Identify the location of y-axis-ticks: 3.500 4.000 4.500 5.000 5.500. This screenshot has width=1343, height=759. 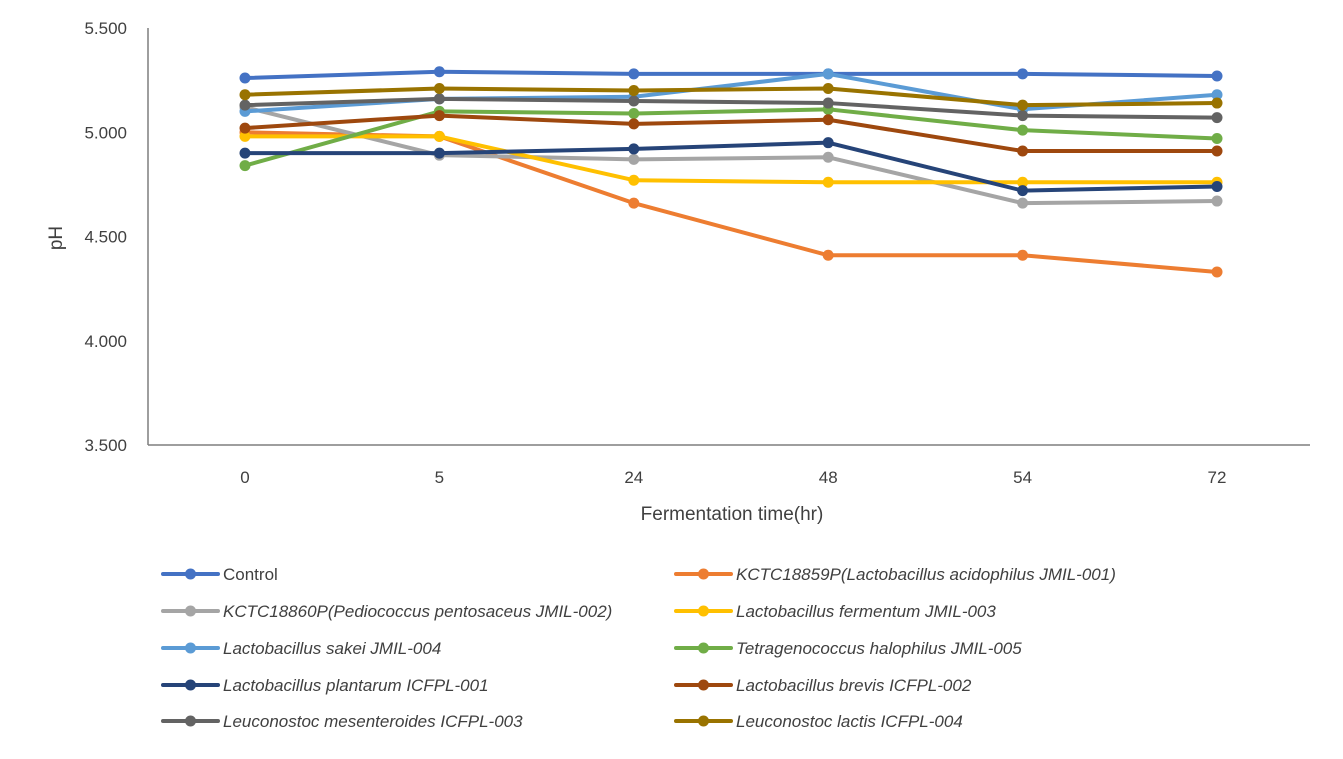
(105, 237).